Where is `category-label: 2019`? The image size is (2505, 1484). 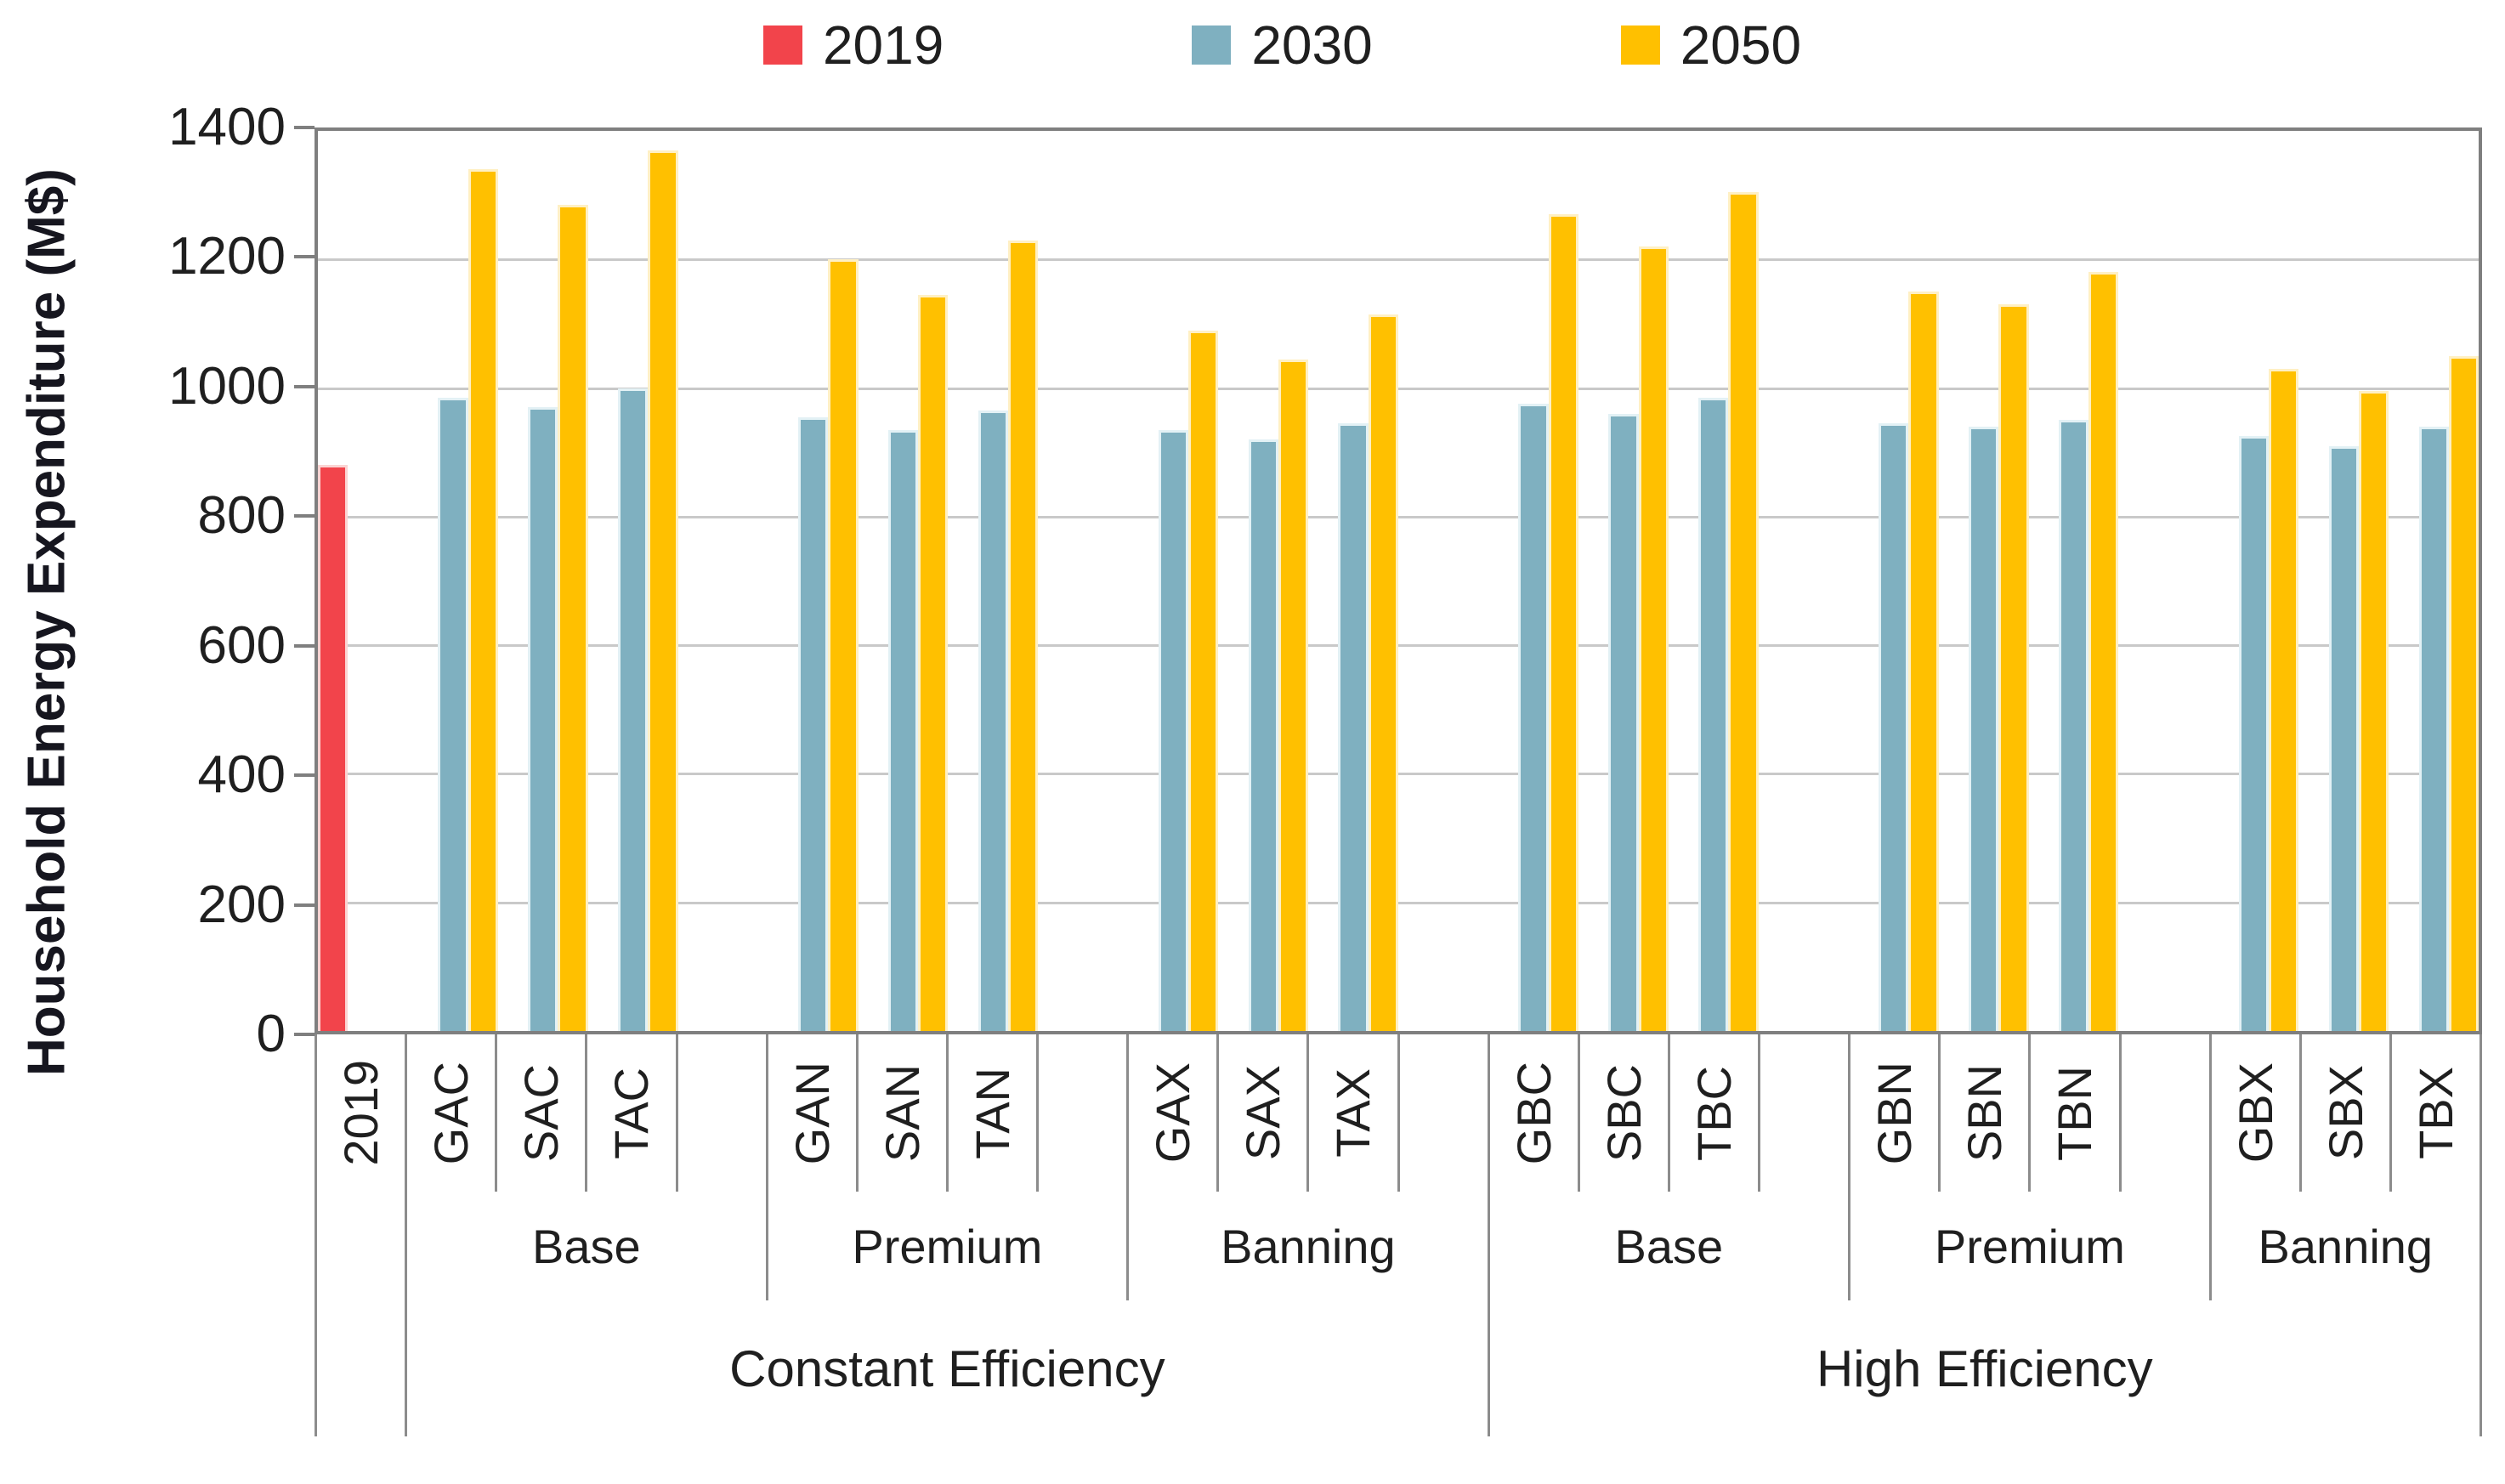
category-label: 2019 is located at coordinates (361, 1113).